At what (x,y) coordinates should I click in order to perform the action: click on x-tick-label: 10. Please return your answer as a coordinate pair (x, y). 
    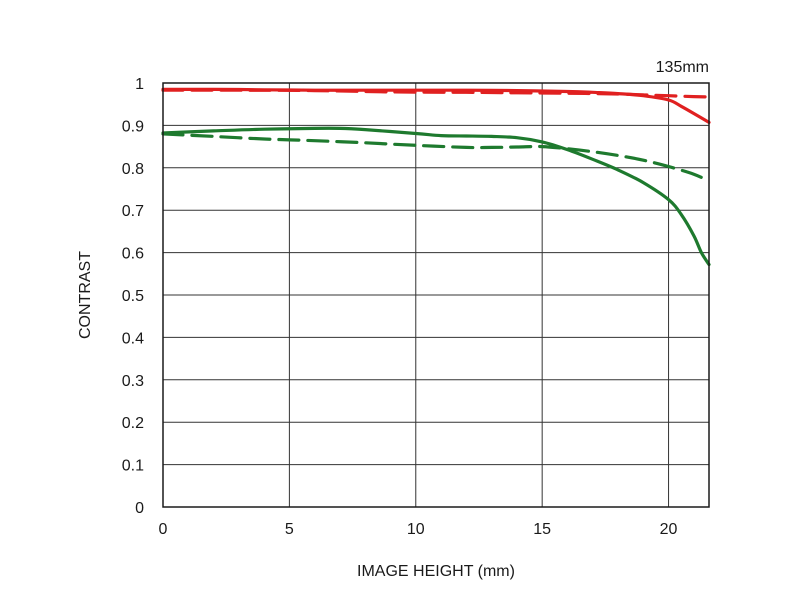
    Looking at the image, I should click on (416, 529).